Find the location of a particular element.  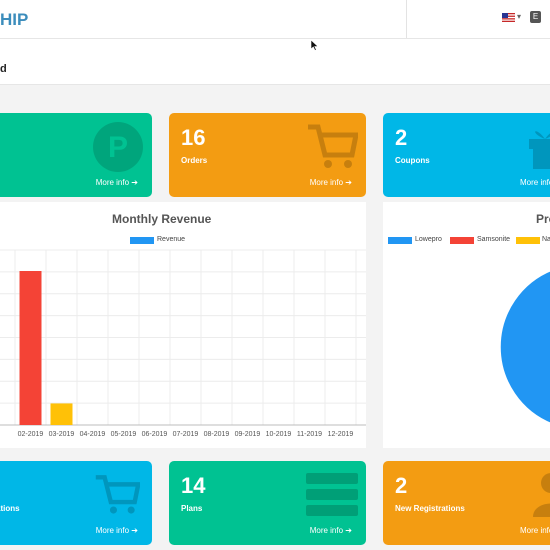

svg-text: P is located at coordinates (118, 147).